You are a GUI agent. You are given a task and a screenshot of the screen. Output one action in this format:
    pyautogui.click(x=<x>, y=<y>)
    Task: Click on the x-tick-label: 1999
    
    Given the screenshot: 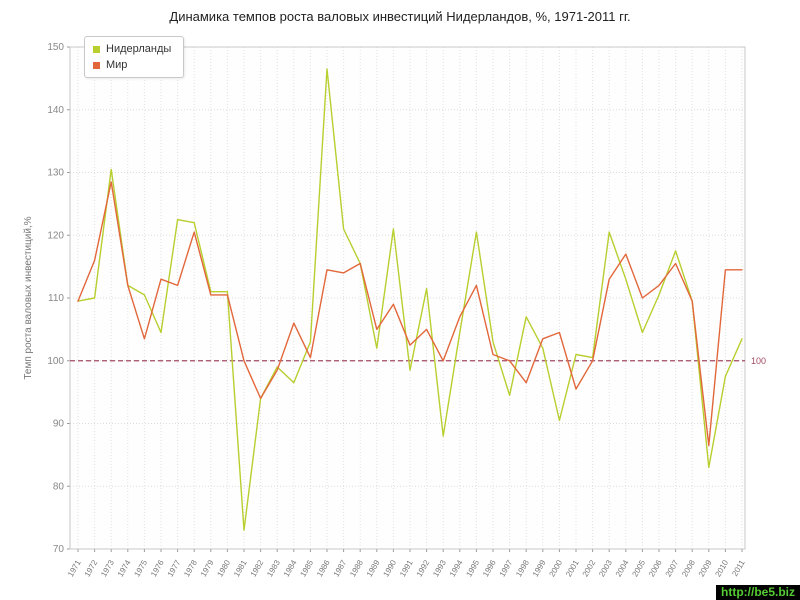 What is the action you would take?
    pyautogui.click(x=539, y=568)
    